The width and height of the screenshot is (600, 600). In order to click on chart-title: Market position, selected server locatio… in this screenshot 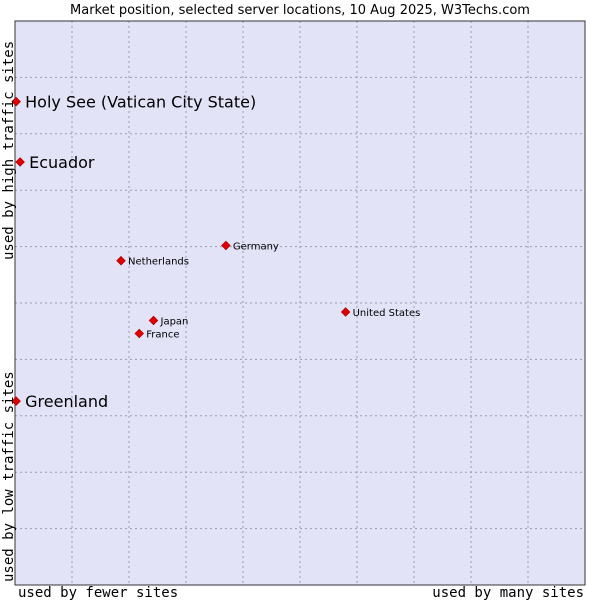, I will do `click(300, 10)`.